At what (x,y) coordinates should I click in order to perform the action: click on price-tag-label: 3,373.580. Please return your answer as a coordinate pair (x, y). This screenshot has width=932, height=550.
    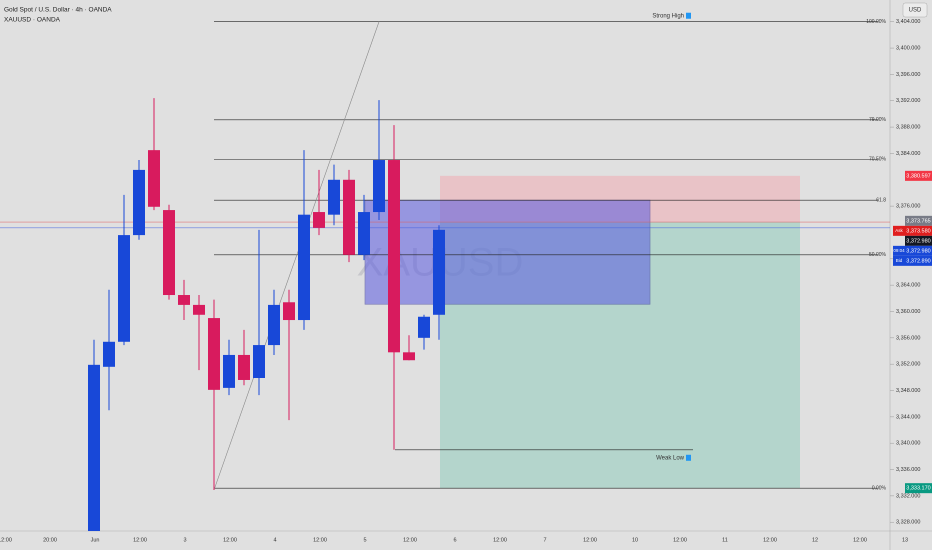
    Looking at the image, I should click on (918, 231).